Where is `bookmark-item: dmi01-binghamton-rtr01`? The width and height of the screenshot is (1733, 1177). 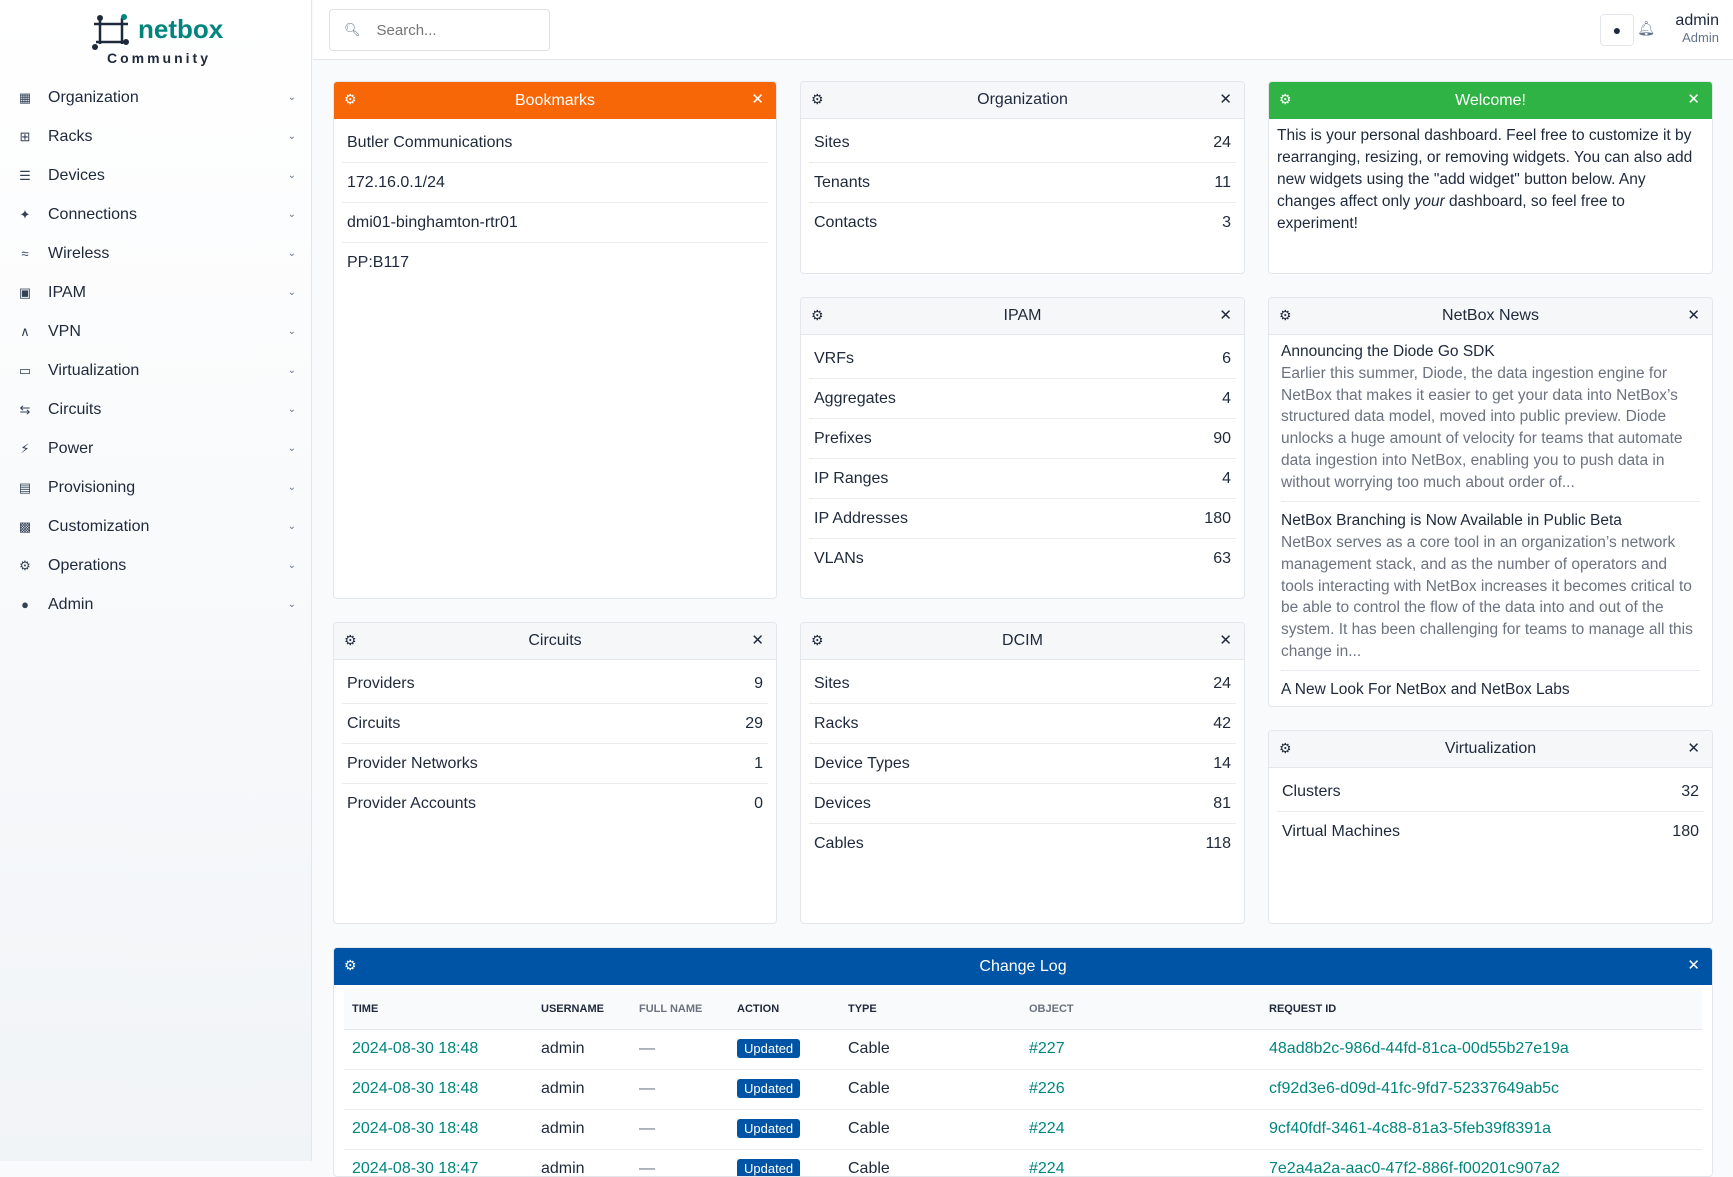
bookmark-item: dmi01-binghamton-rtr01 is located at coordinates (555, 223).